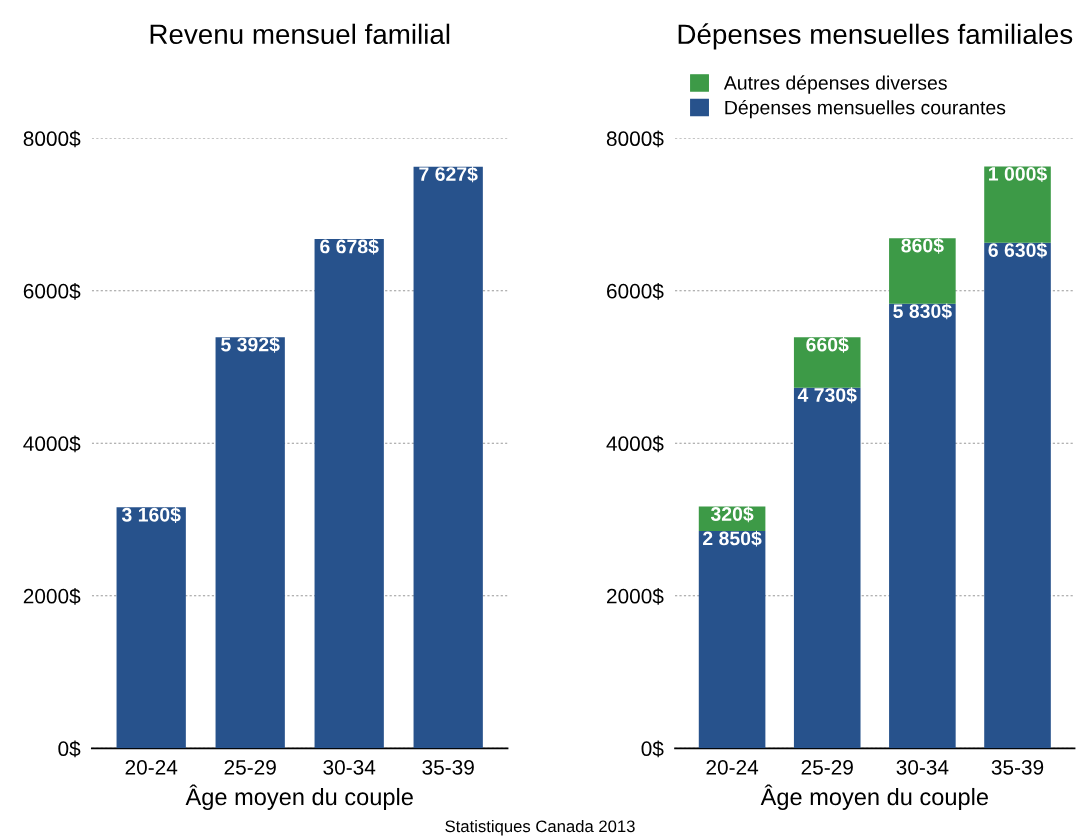  Describe the element at coordinates (922, 311) in the screenshot. I see `data-label: 5 830$` at that location.